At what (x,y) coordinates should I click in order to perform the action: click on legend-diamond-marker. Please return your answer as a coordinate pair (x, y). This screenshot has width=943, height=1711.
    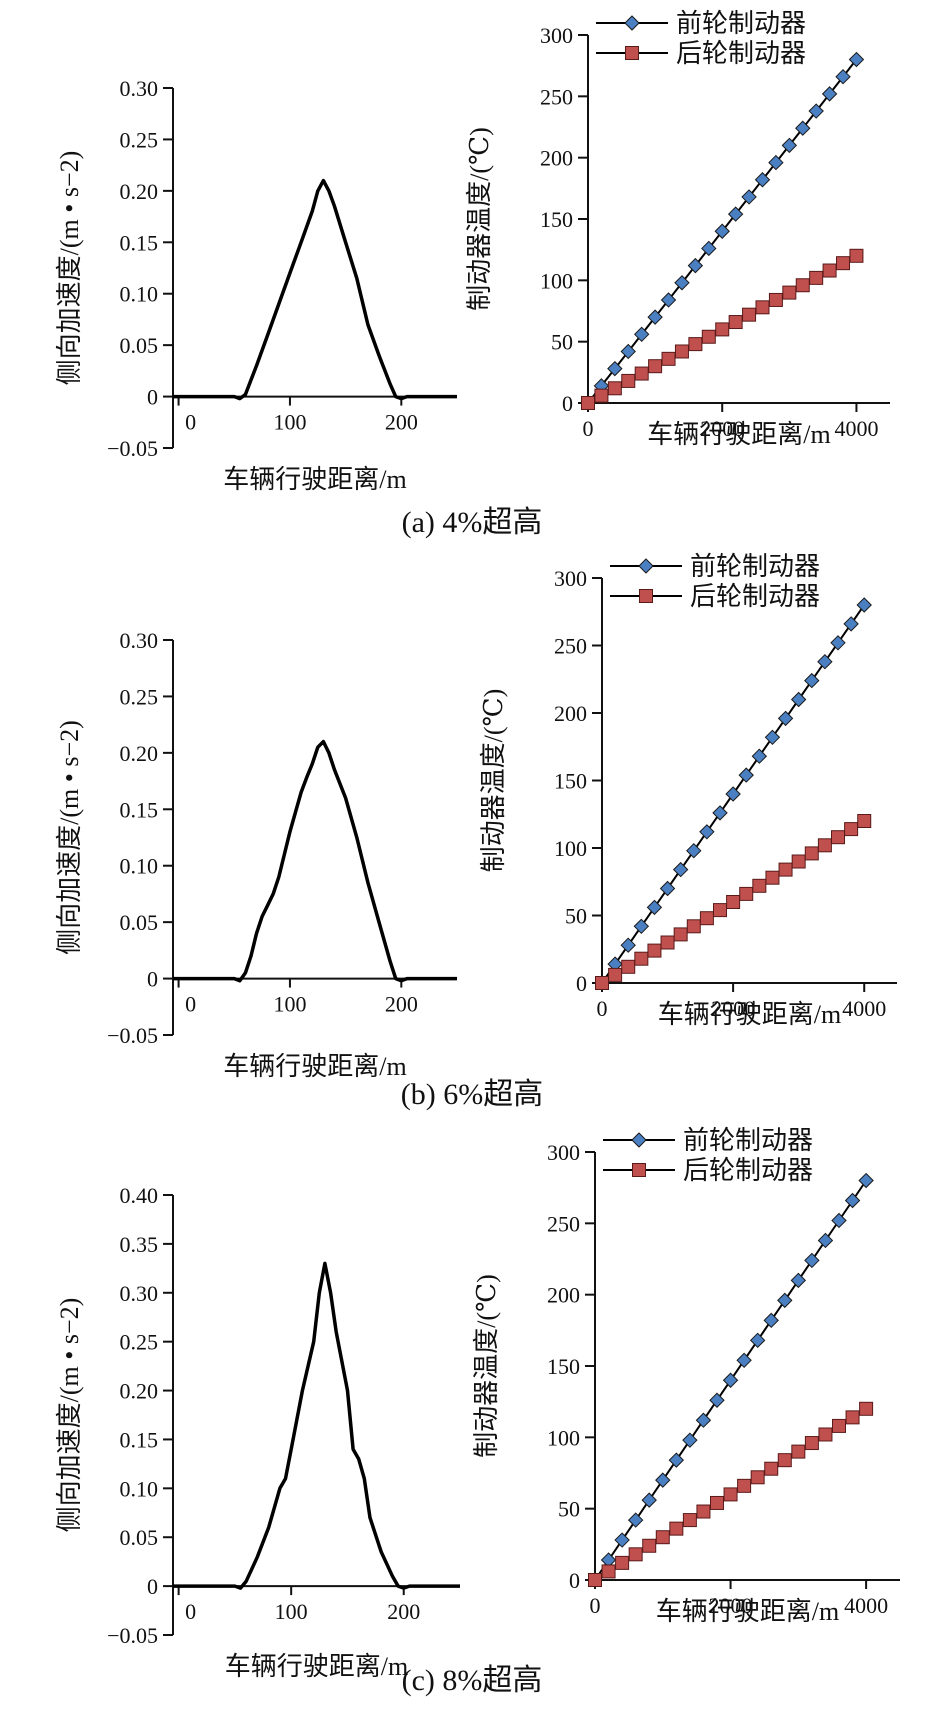
    Looking at the image, I should click on (632, 23).